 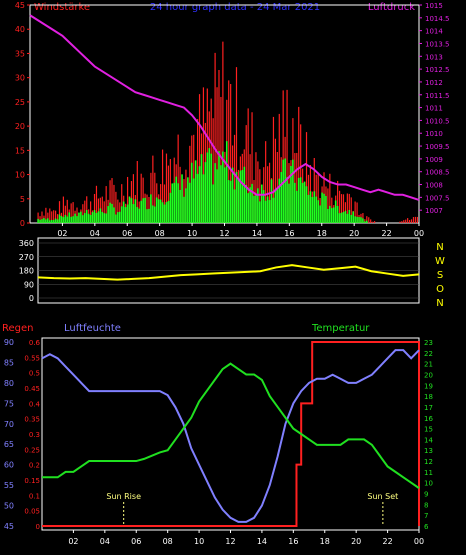 I want to click on temperature-tick-label: 23, so click(x=428, y=343).